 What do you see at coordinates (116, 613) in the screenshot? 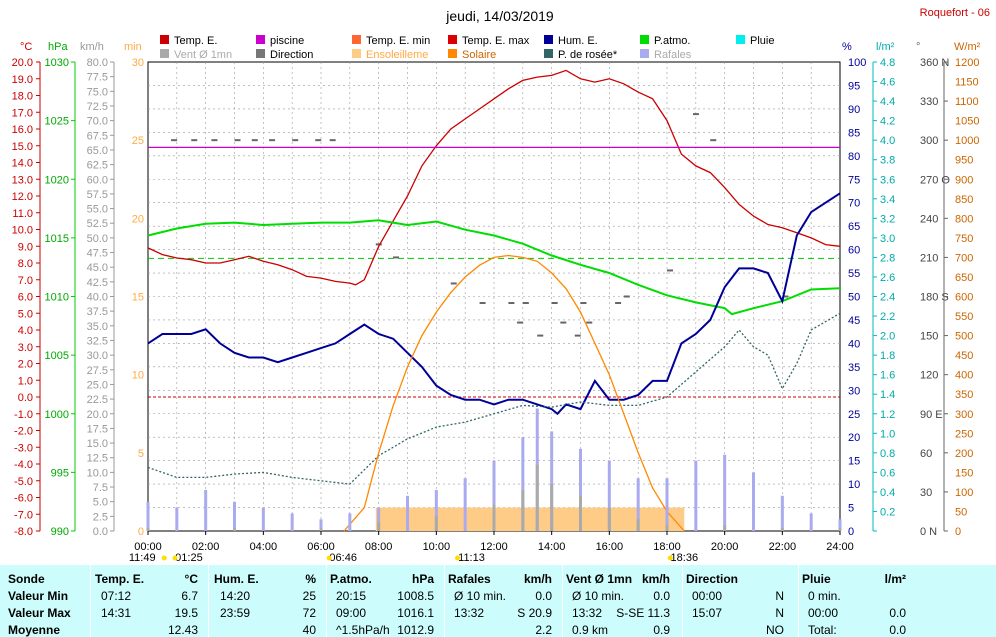
I see `cell-left: 14:31` at bounding box center [116, 613].